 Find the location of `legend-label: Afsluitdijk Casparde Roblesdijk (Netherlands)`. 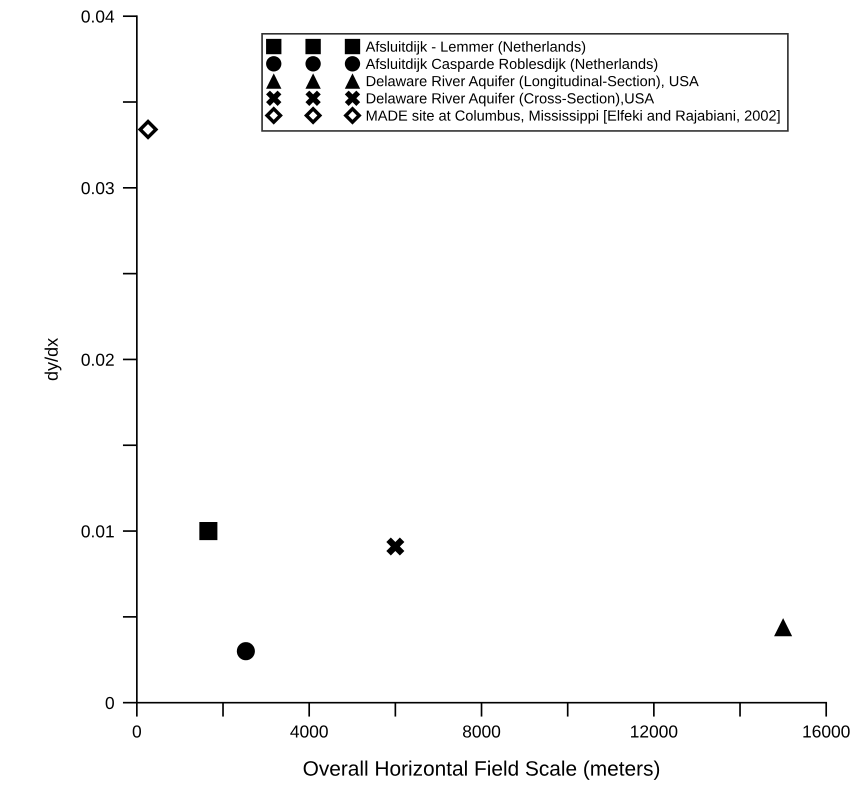

legend-label: Afsluitdijk Casparde Roblesdijk (Netherlands) is located at coordinates (512, 65).